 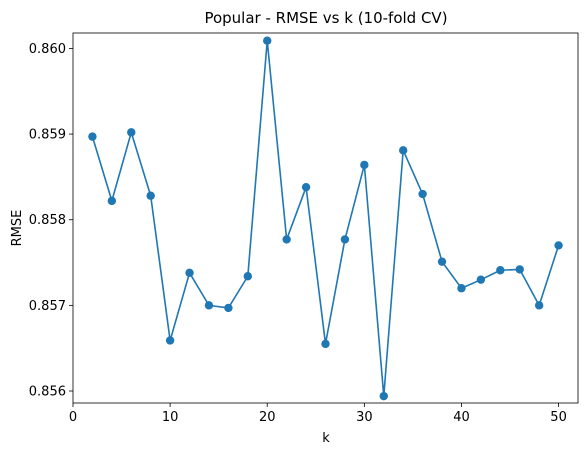 I want to click on y-axis-label: RMSE, so click(x=17, y=228).